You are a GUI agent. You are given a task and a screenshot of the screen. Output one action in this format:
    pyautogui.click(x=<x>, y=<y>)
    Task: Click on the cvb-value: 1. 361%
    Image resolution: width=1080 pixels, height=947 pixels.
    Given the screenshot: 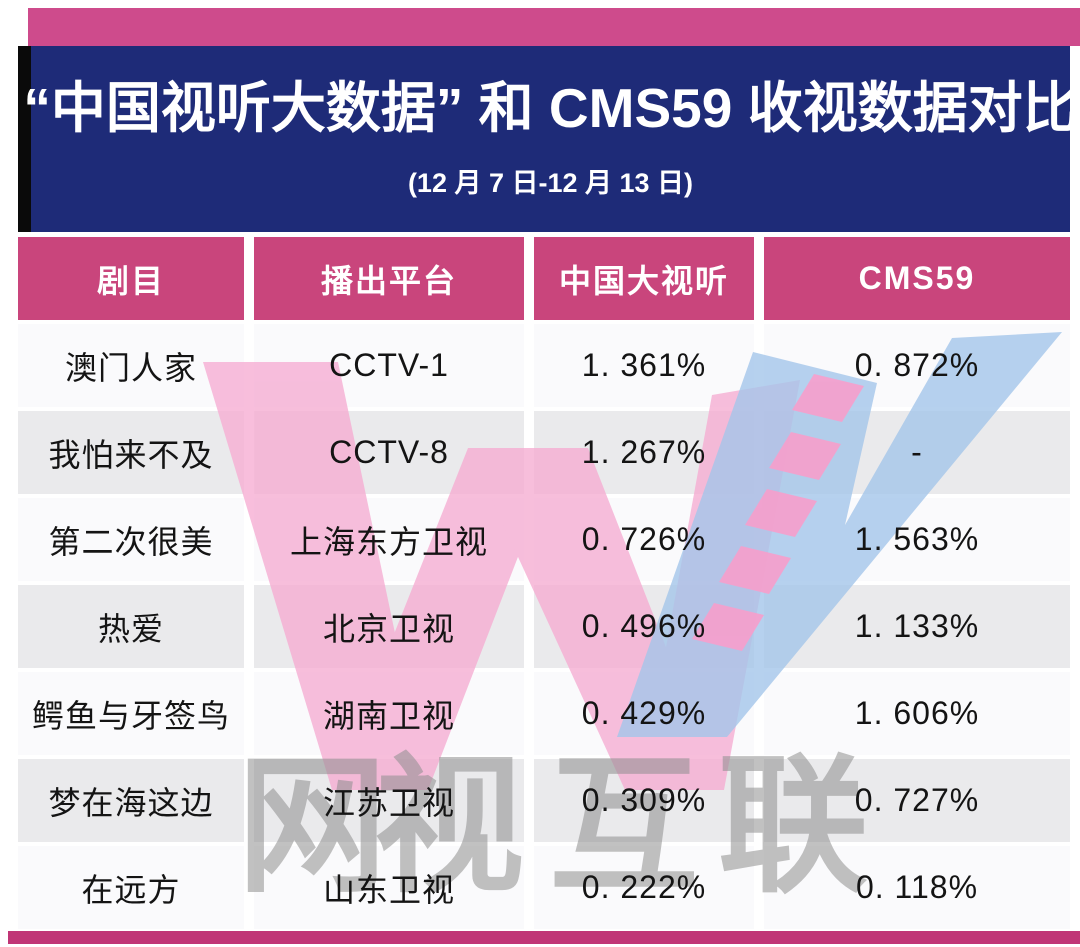 What is the action you would take?
    pyautogui.click(x=644, y=365)
    